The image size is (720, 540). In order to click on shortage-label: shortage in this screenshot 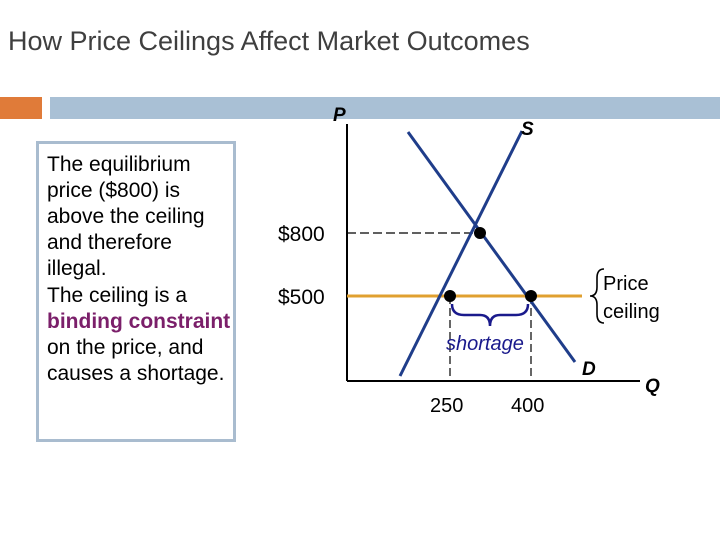, I will do `click(485, 344)`.